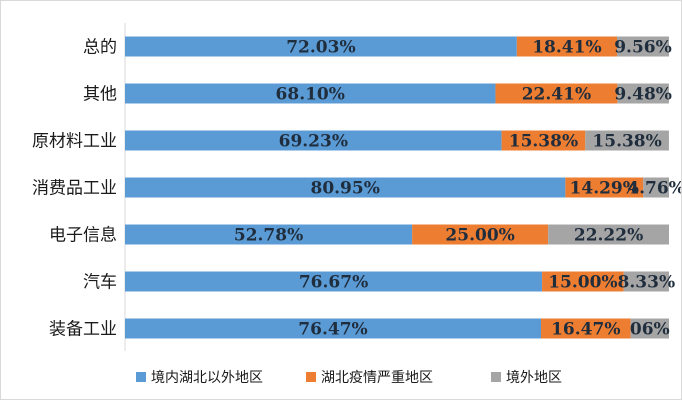  Describe the element at coordinates (83, 330) in the screenshot. I see `category-label: 装备工业` at that location.